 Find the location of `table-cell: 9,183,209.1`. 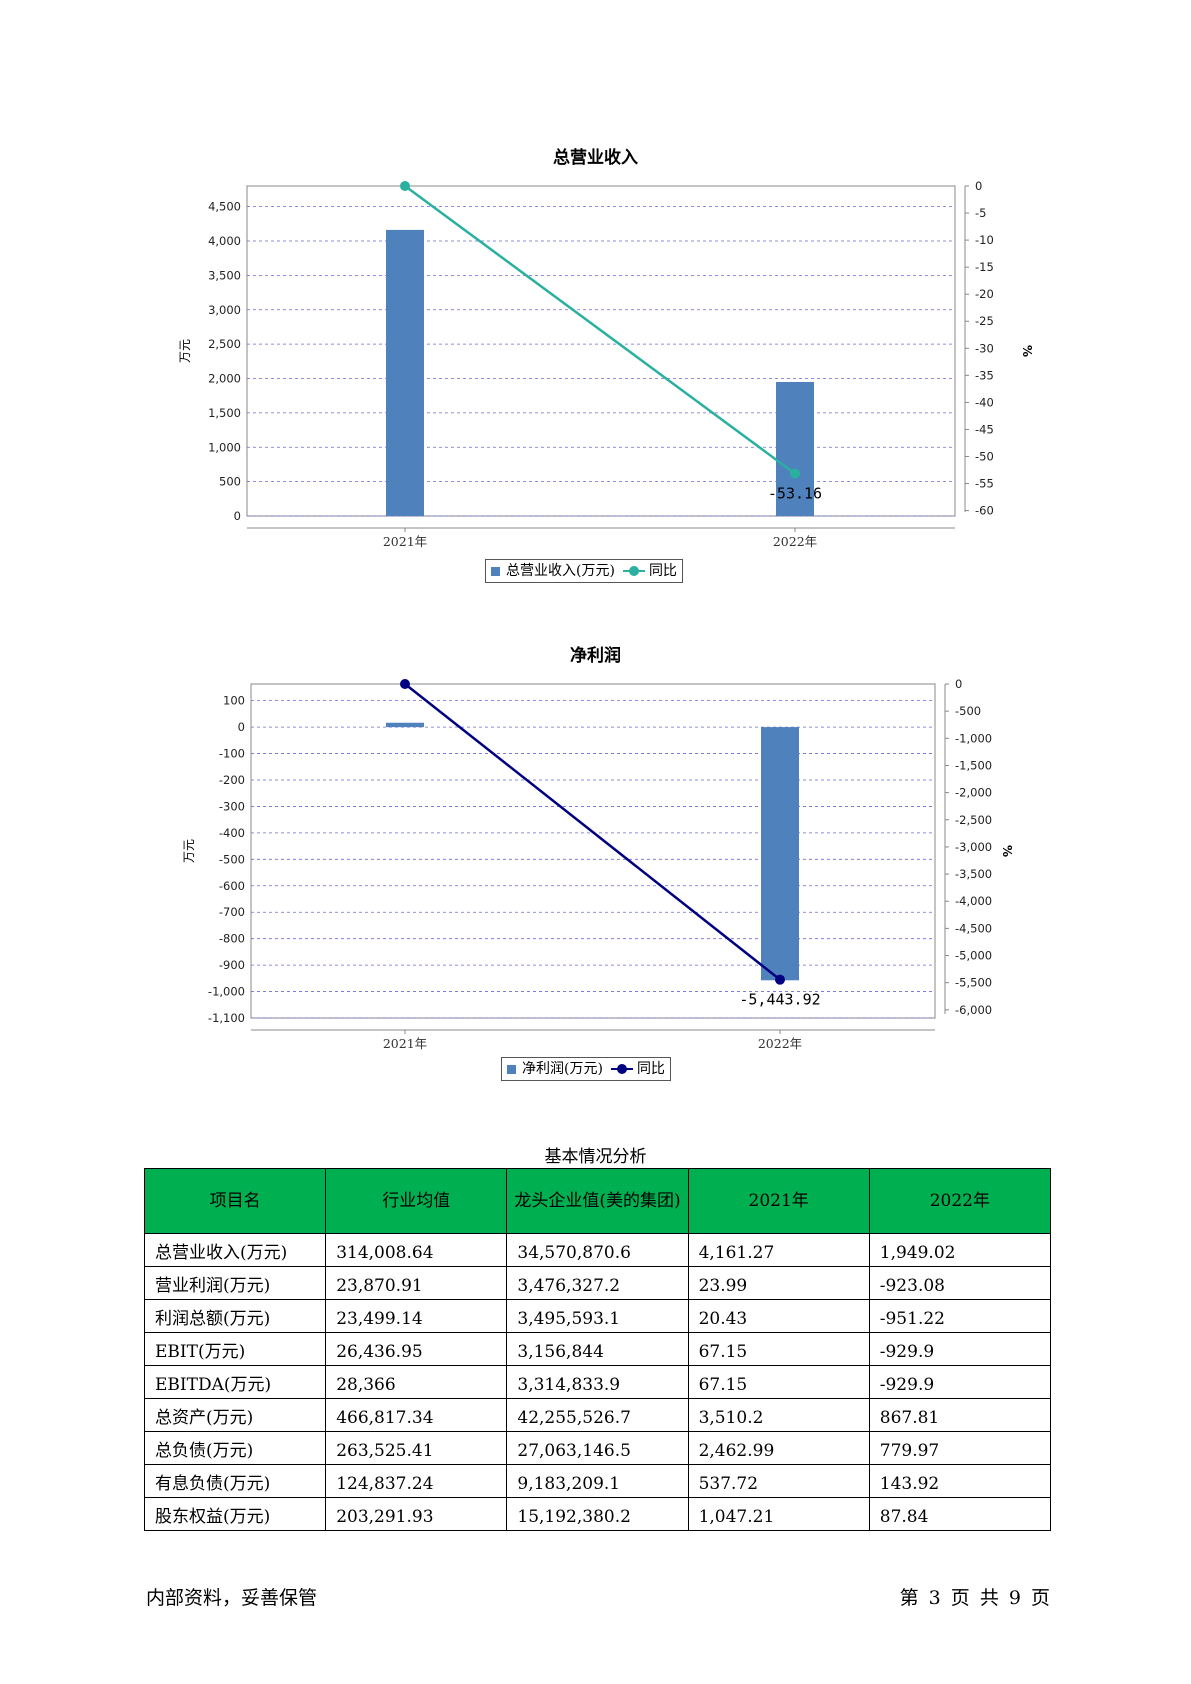

table-cell: 9,183,209.1 is located at coordinates (597, 1481).